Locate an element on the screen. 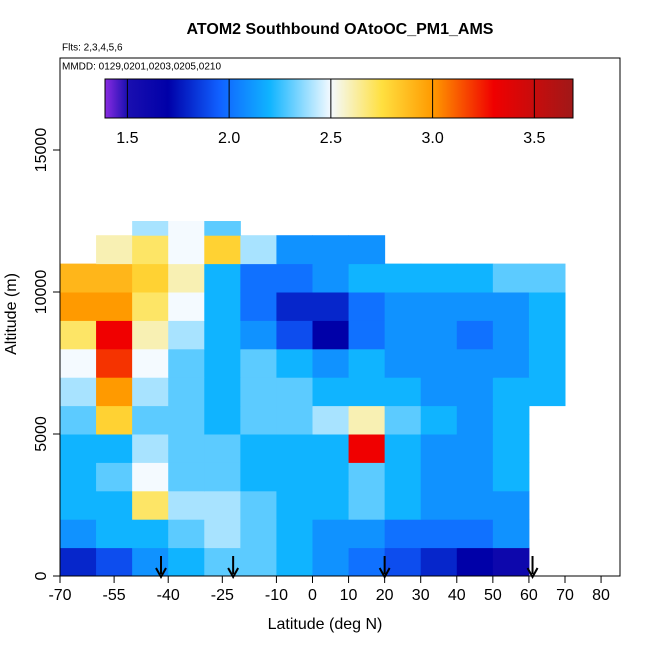  x-tick-label: -40 is located at coordinates (168, 595).